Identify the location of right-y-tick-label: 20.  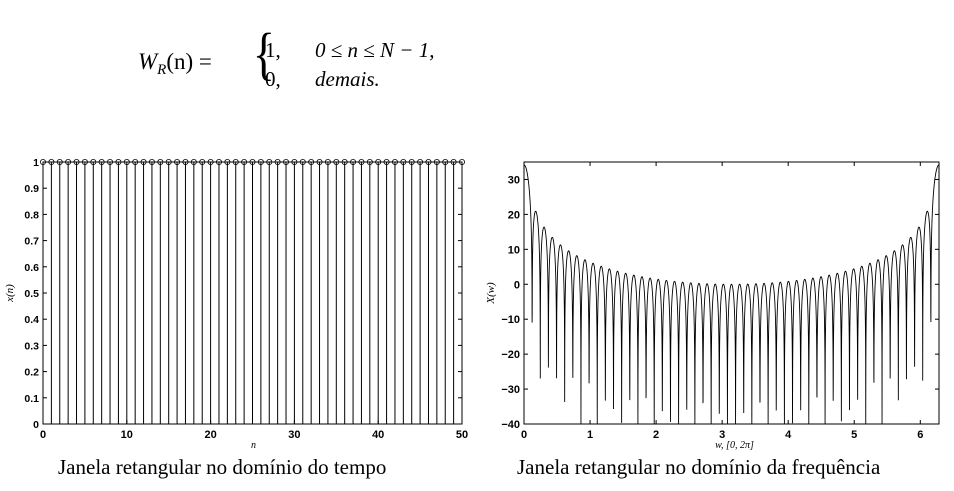
(514, 215).